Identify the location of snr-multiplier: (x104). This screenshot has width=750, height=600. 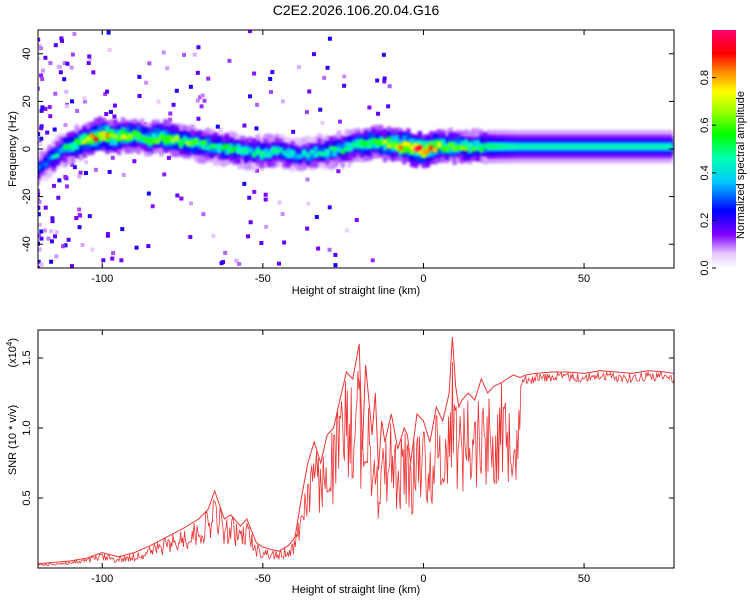
(12, 353).